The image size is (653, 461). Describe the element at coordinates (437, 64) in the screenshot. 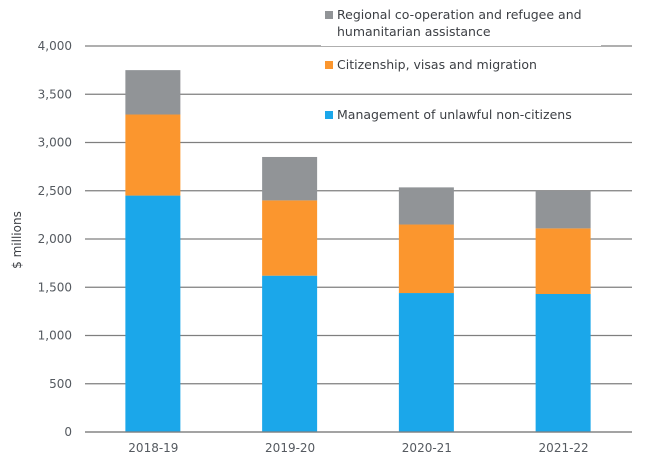

I see `legend-label: Citizenship, visas and migration` at that location.